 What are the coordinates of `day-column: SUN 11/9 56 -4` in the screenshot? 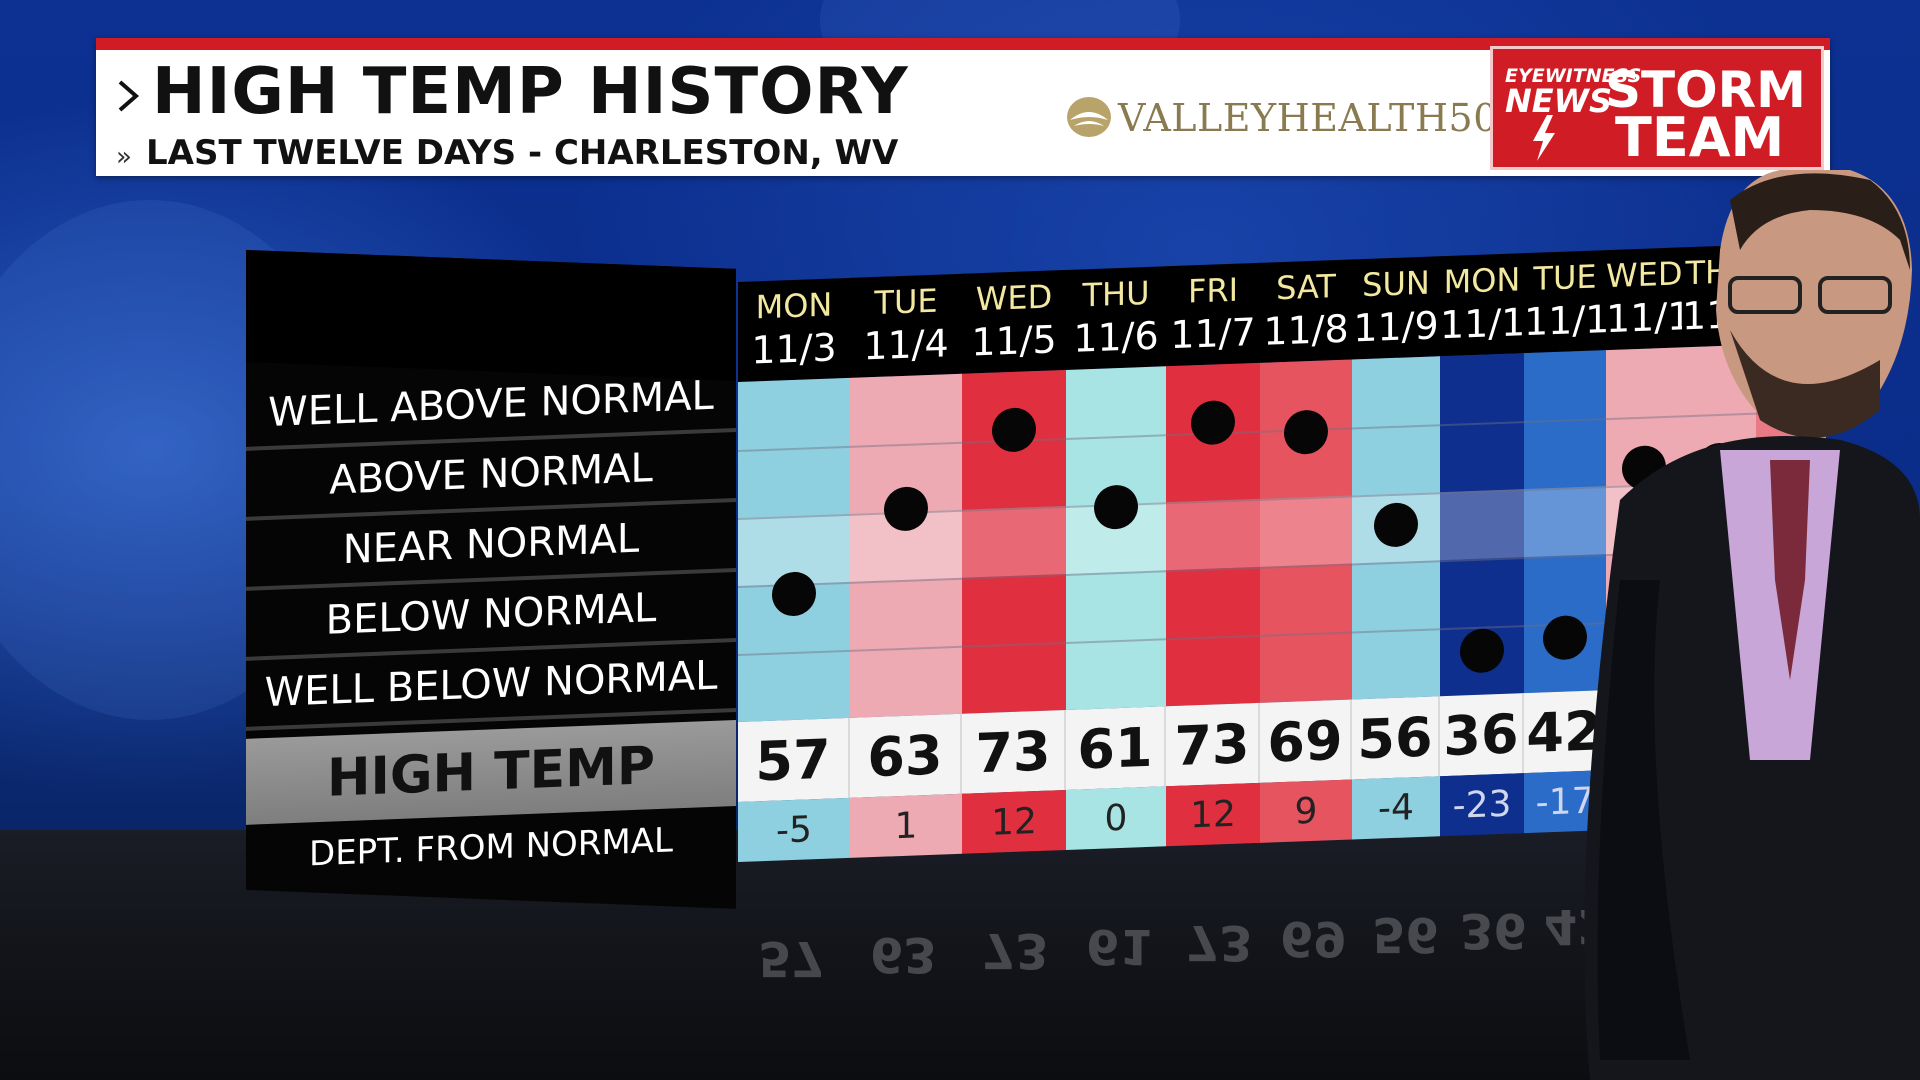 It's located at (1397, 548).